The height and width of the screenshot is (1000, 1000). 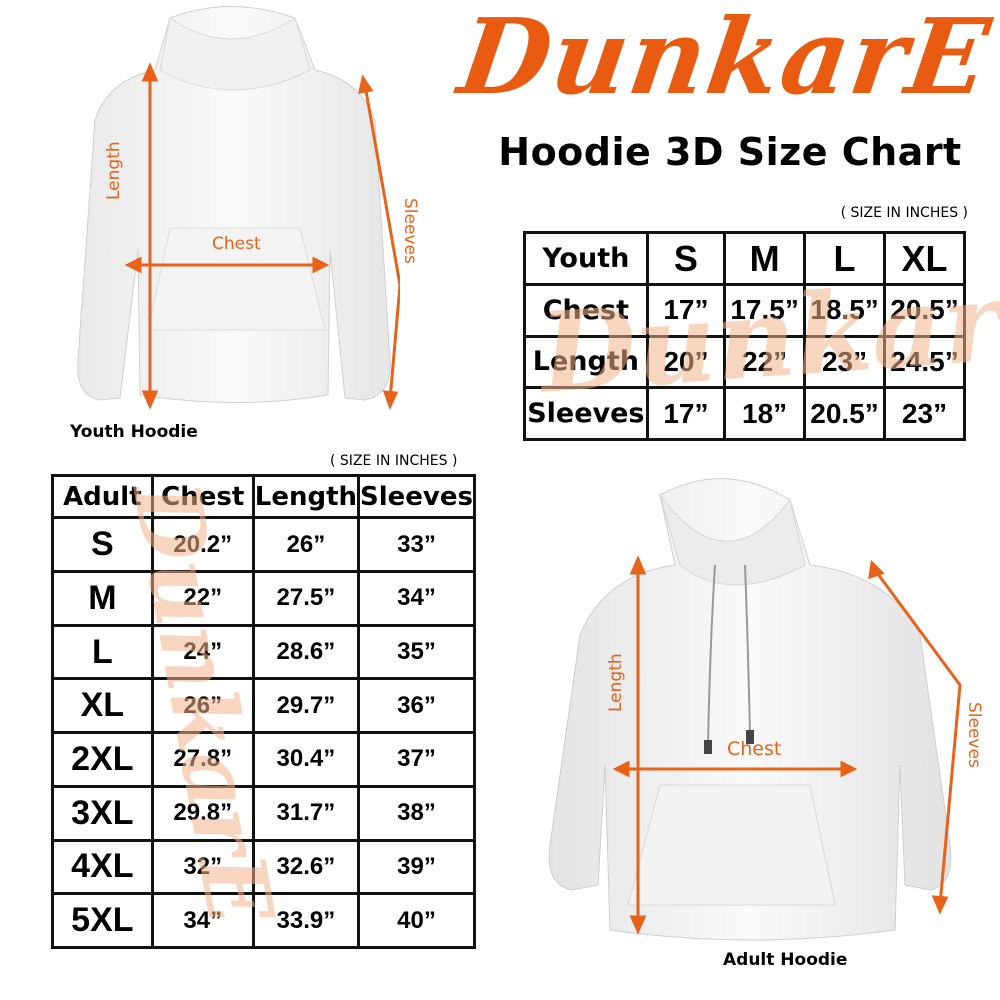 I want to click on cell: 39”, so click(x=416, y=867).